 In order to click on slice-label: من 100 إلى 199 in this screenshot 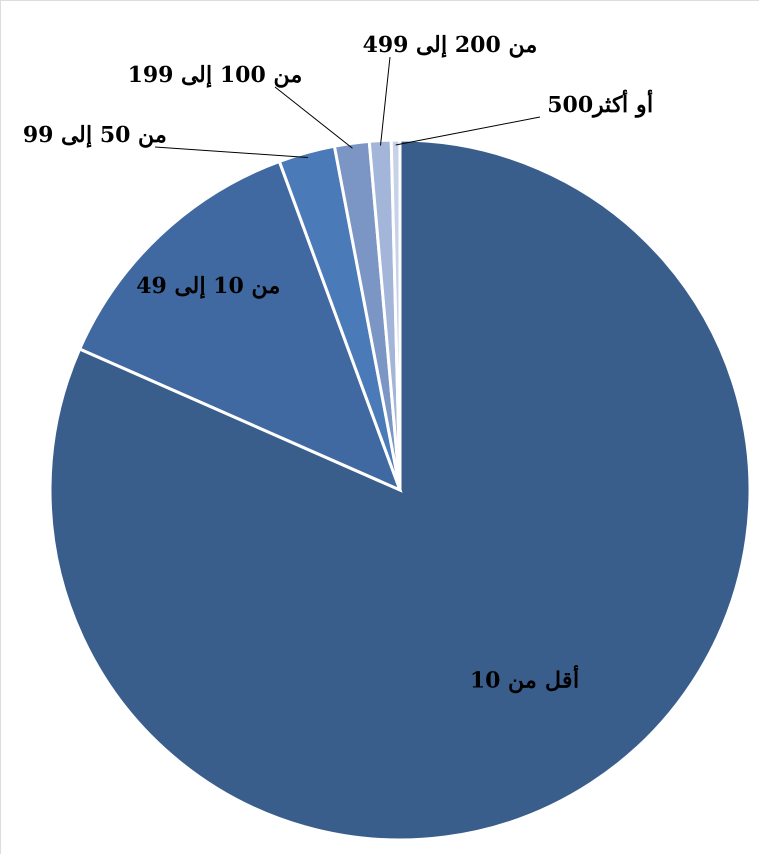, I will do `click(215, 75)`.